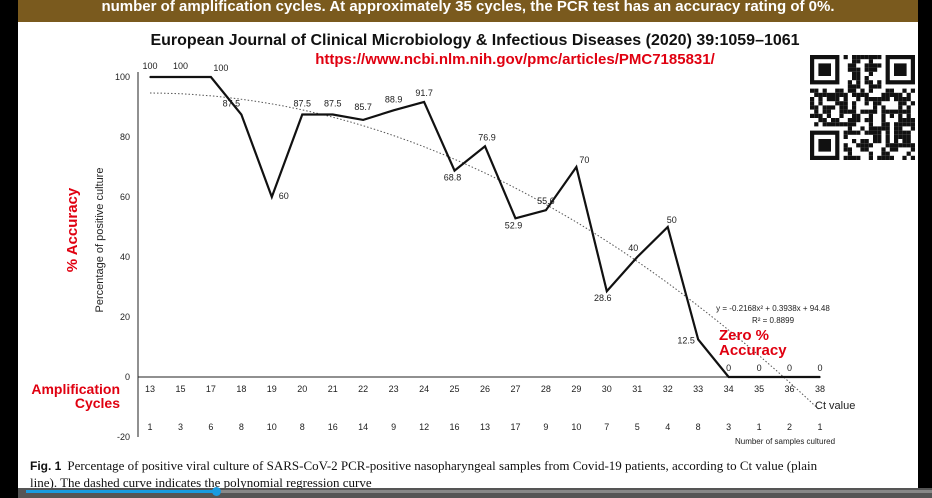 The image size is (932, 498). What do you see at coordinates (455, 389) in the screenshot?
I see `x-tick-label: 25` at bounding box center [455, 389].